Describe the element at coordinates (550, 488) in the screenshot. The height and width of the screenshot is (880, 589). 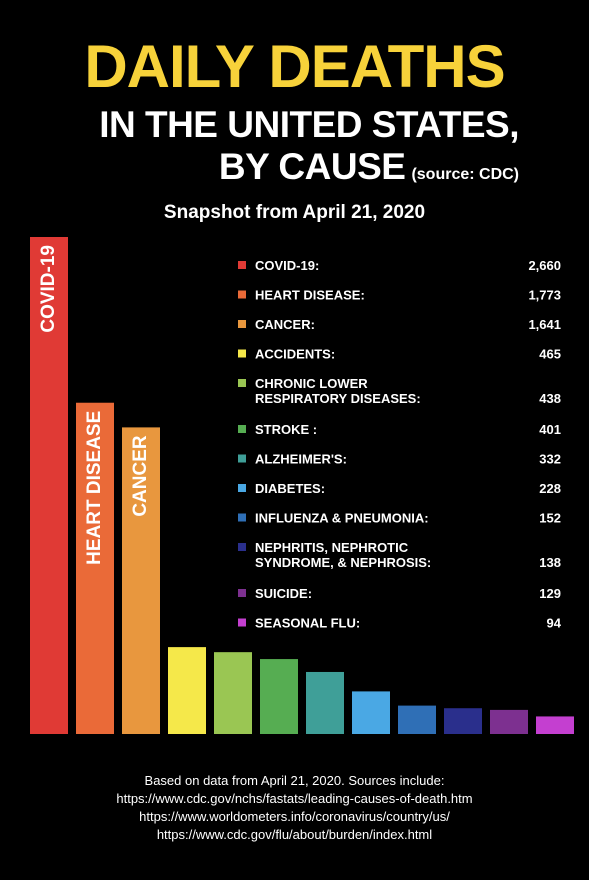
I see `legend-value: 228` at that location.